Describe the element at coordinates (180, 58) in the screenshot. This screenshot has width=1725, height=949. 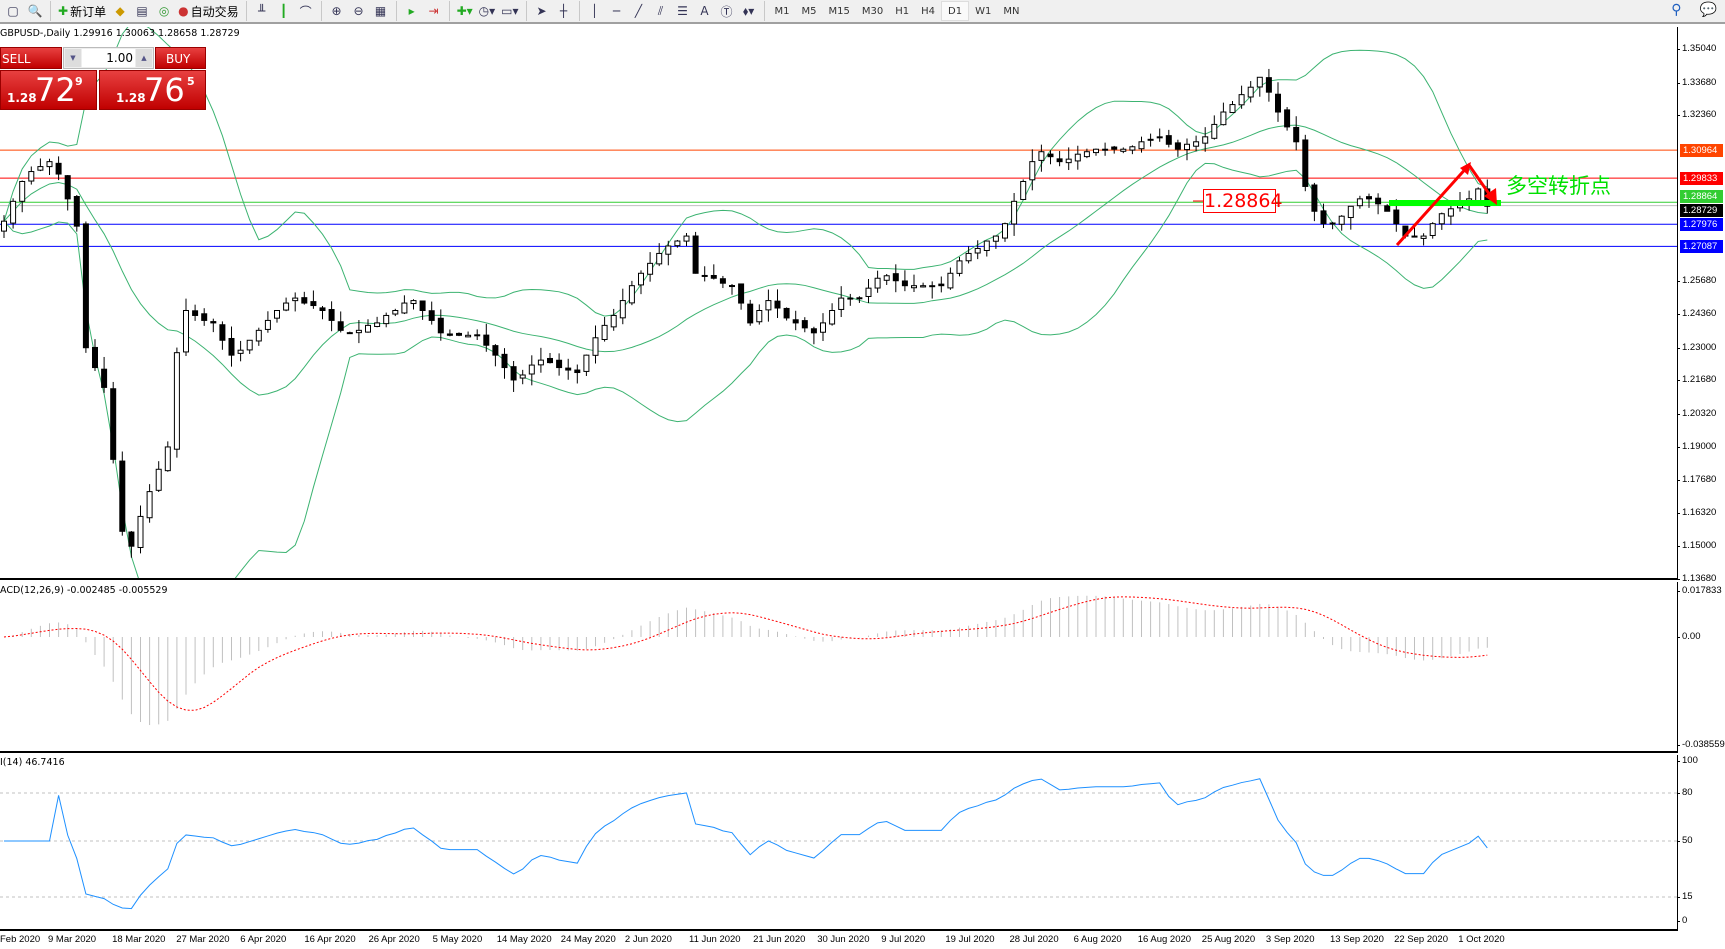
I see `buy-button: BUY` at that location.